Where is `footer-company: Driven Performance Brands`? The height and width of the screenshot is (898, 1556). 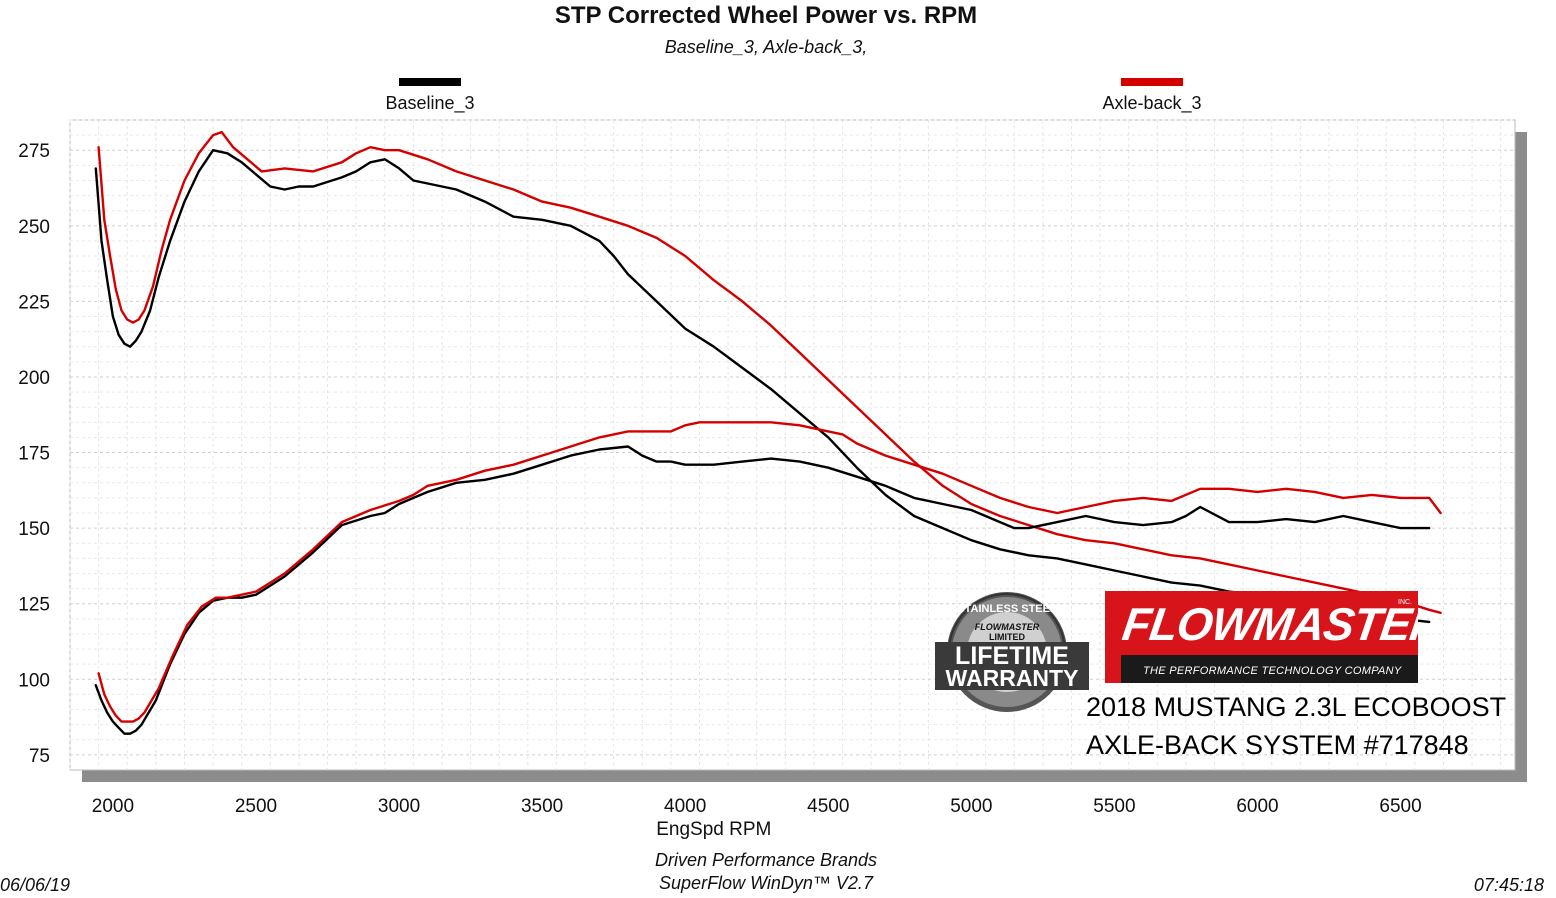 footer-company: Driven Performance Brands is located at coordinates (766, 860).